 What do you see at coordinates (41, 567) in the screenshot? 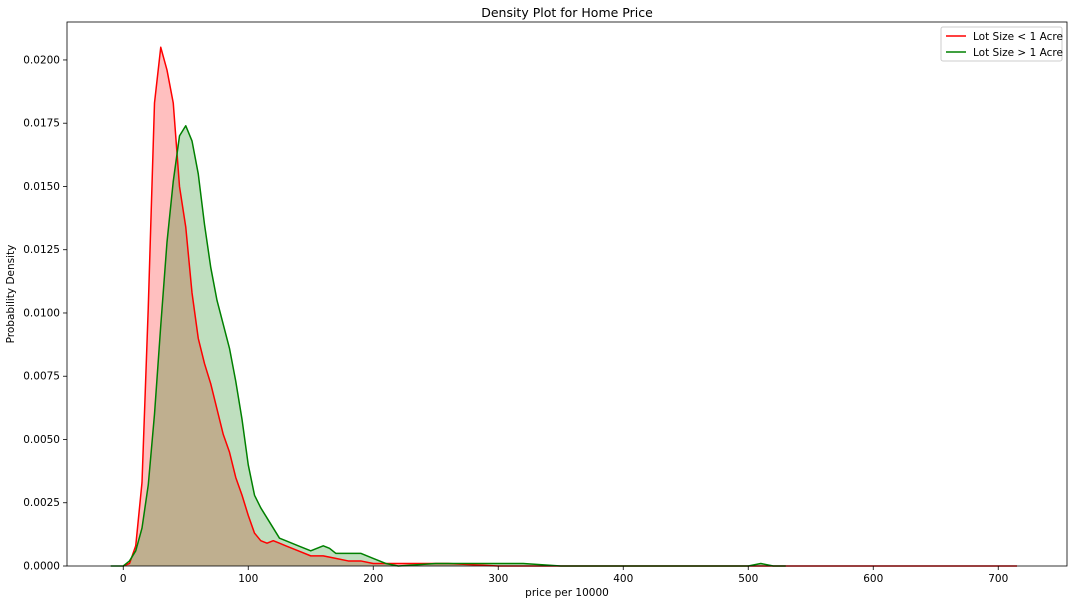
I see `y-tick-label: 0.0000` at bounding box center [41, 567].